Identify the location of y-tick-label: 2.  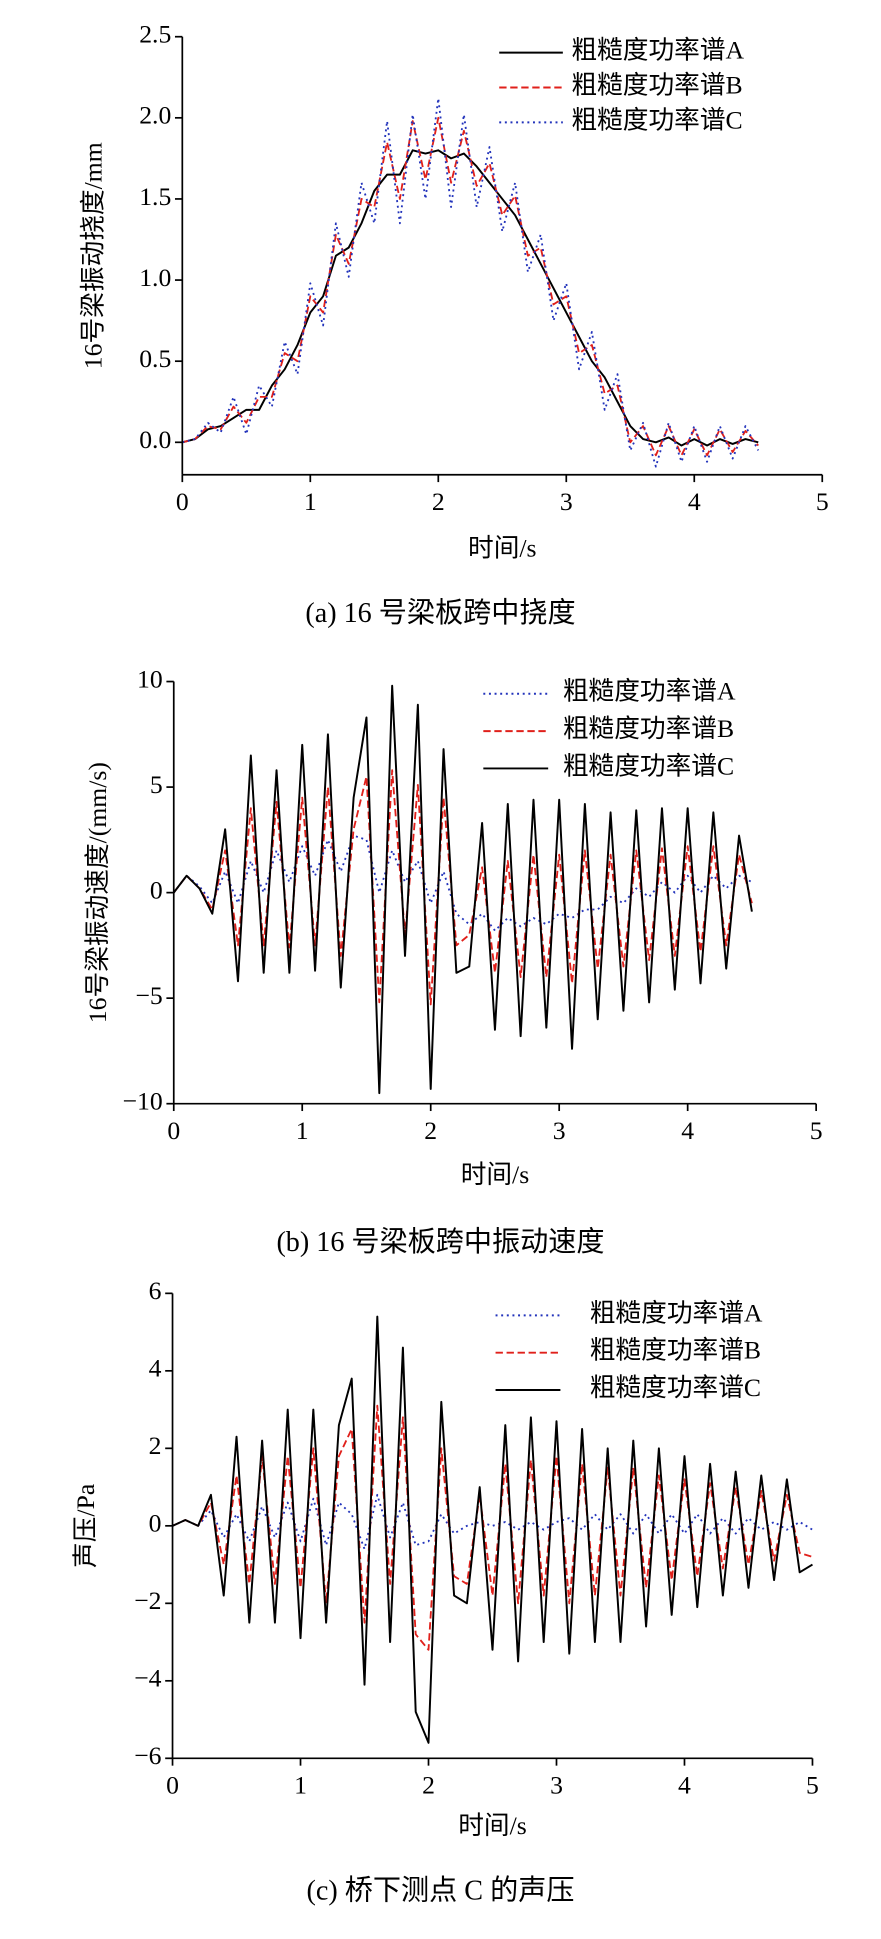
(155, 1445).